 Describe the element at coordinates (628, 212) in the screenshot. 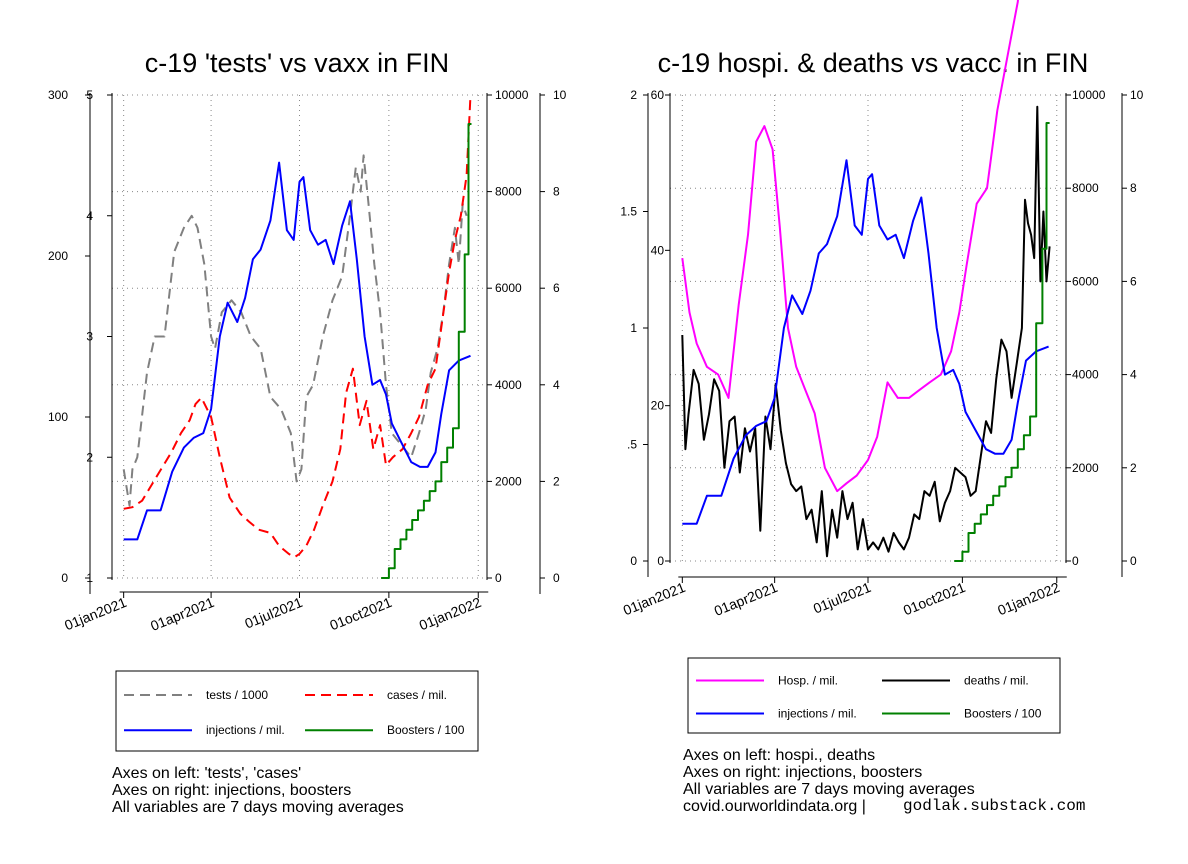

I see `y-tick-label: 1.5` at that location.